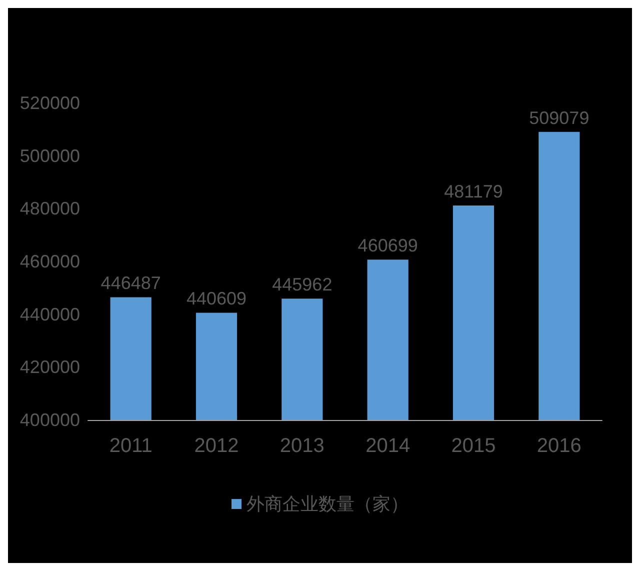 Image resolution: width=640 pixels, height=571 pixels. I want to click on y-tick-label: 480000, so click(50, 208).